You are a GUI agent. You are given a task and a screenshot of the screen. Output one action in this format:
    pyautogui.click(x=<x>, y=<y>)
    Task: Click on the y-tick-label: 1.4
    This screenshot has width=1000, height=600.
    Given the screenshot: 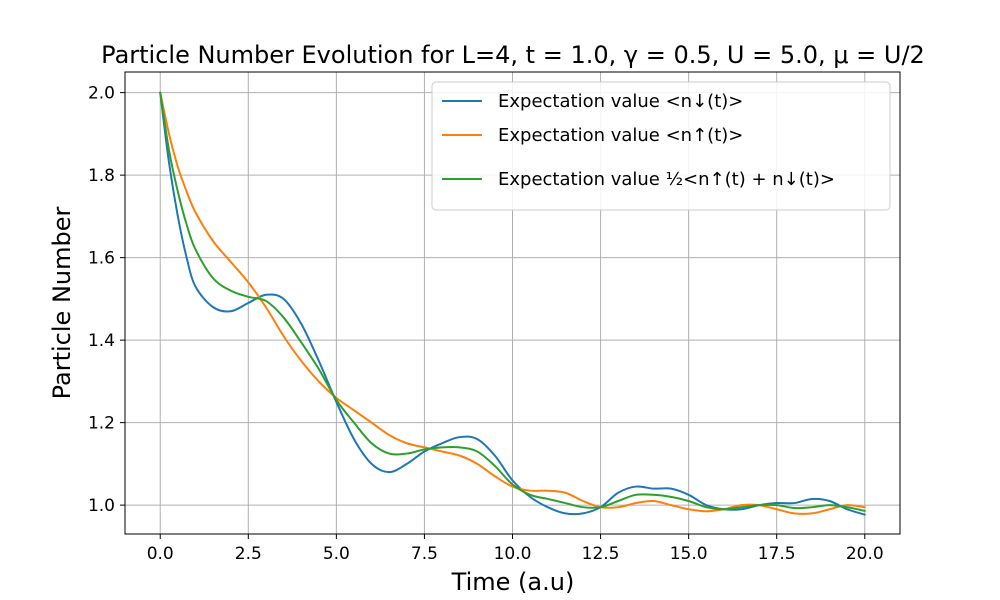 What is the action you would take?
    pyautogui.click(x=101, y=341)
    